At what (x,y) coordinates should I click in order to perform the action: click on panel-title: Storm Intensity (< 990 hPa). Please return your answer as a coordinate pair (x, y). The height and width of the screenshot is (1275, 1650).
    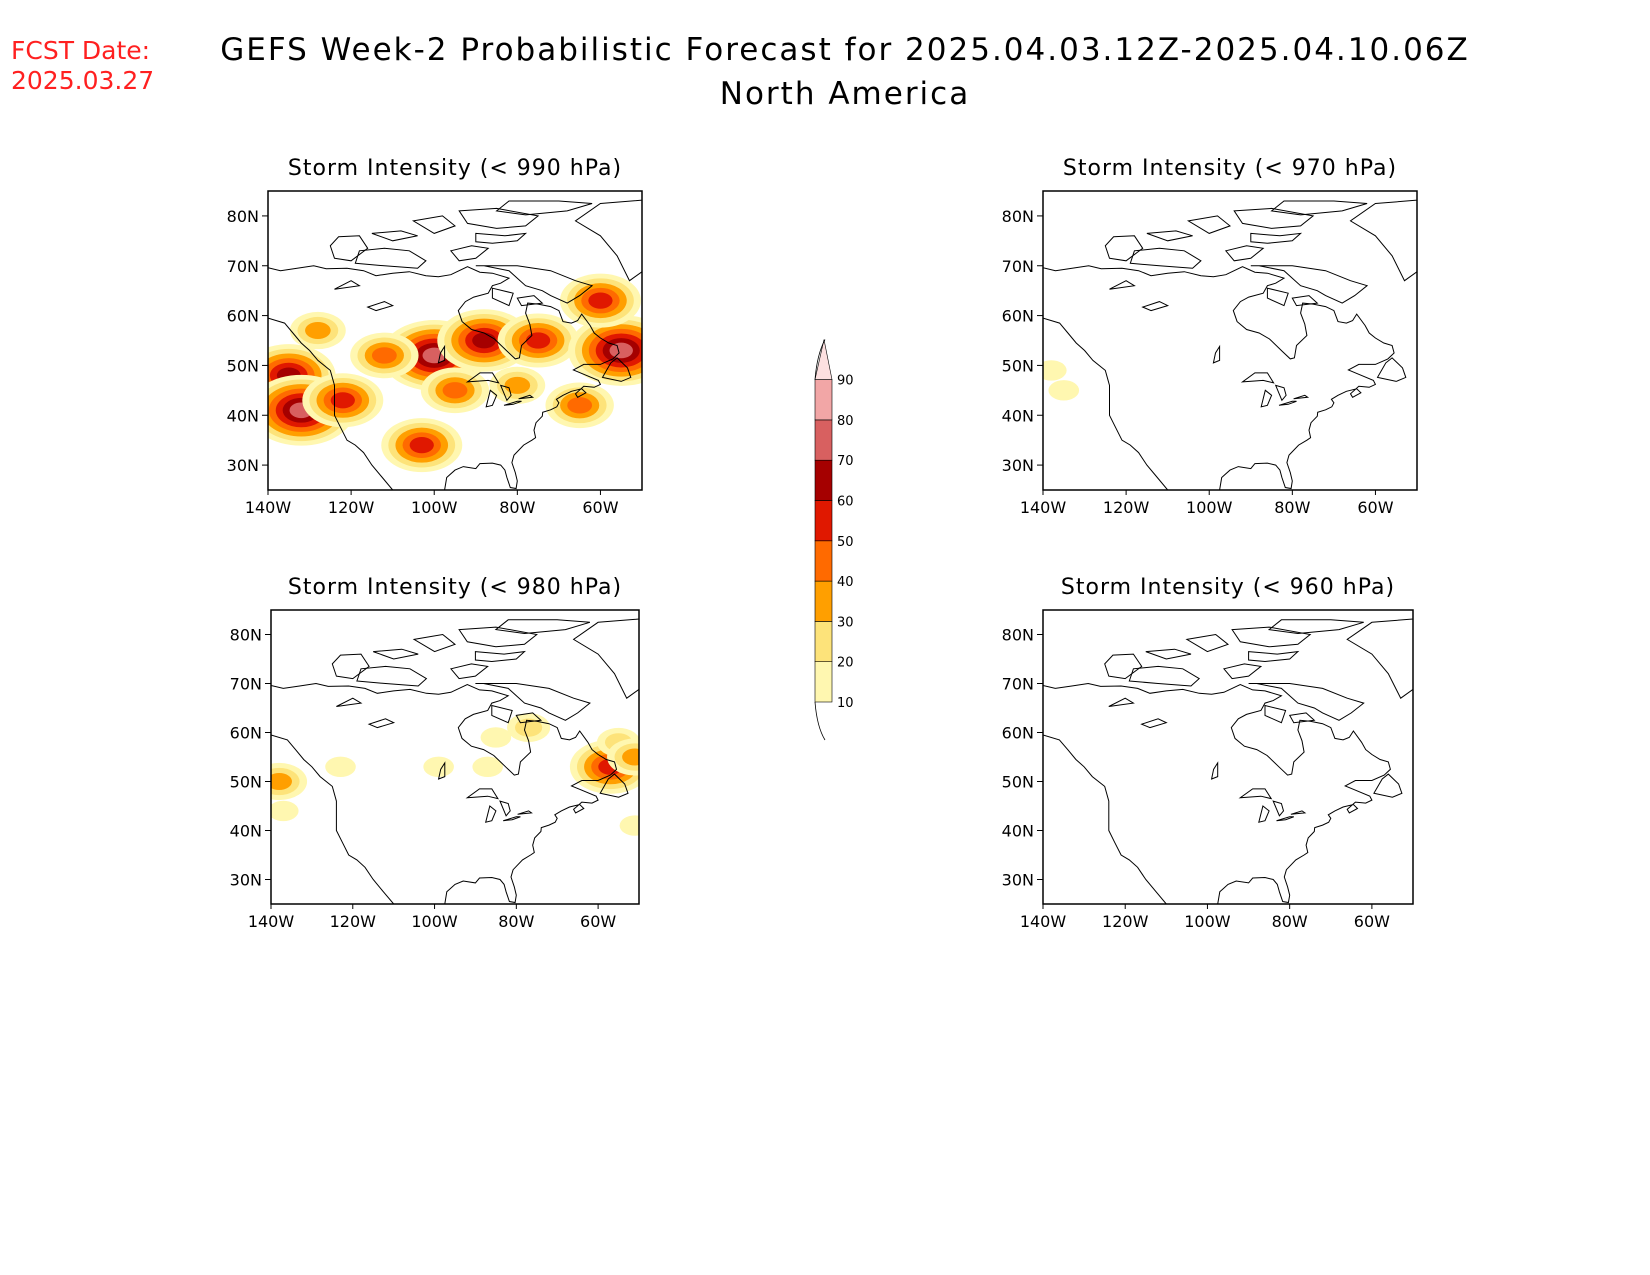
    Looking at the image, I should click on (455, 168).